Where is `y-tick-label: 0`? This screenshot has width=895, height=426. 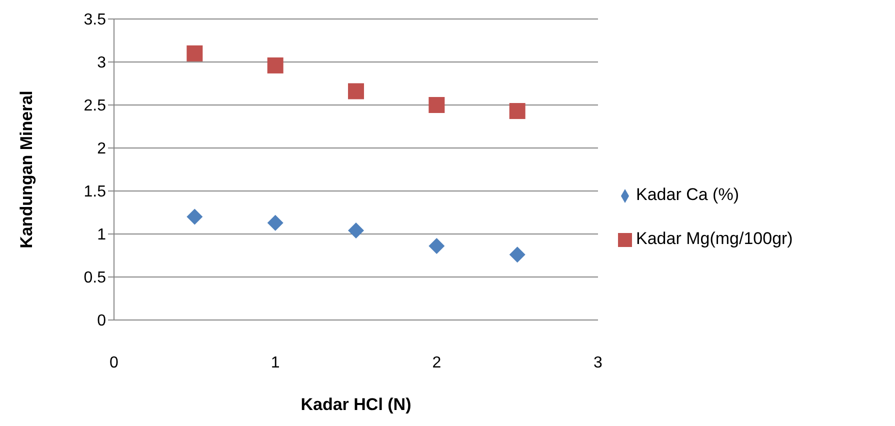
y-tick-label: 0 is located at coordinates (101, 321).